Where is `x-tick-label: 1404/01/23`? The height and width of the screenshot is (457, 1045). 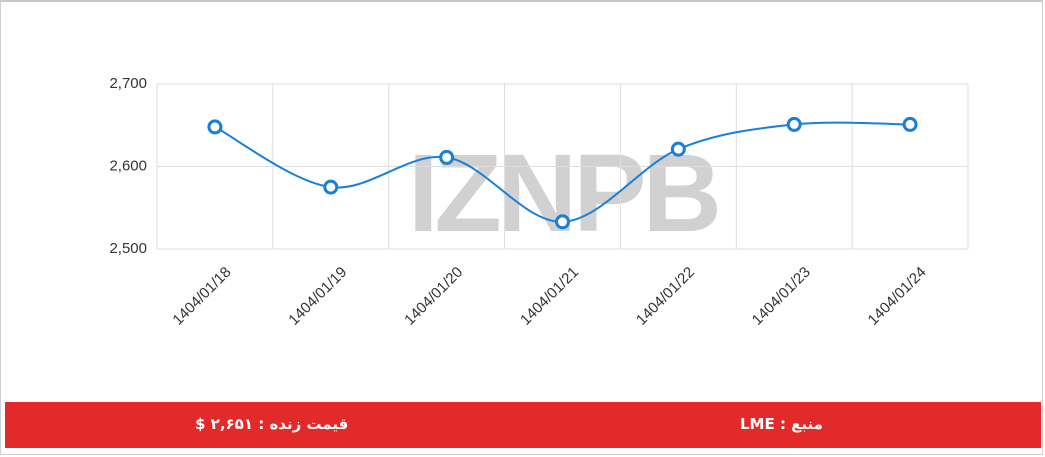
x-tick-label: 1404/01/23 is located at coordinates (781, 296).